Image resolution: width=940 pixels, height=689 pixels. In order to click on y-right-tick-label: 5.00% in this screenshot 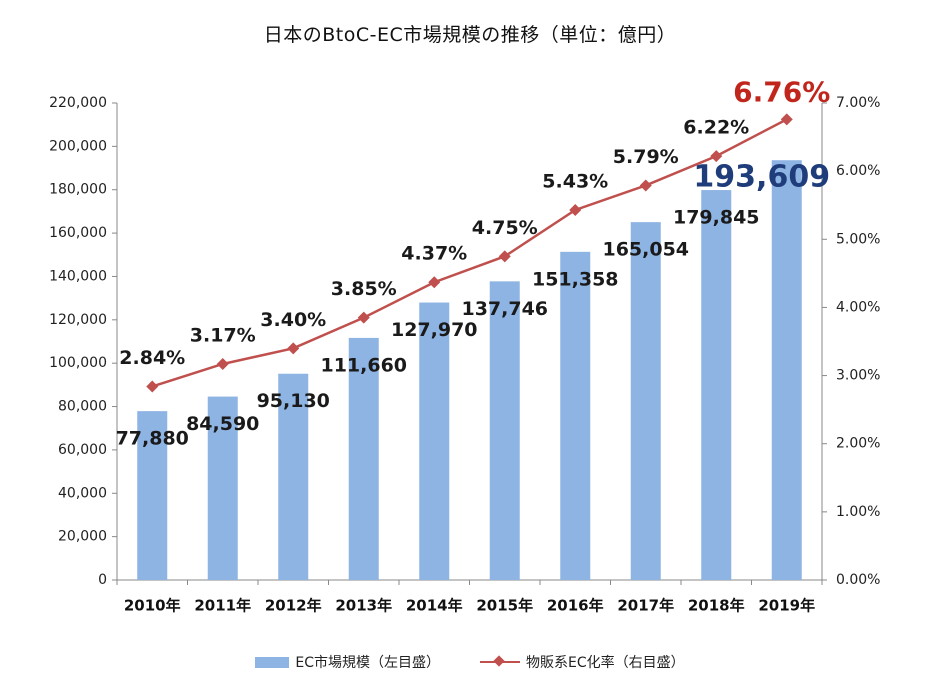, I will do `click(858, 239)`.